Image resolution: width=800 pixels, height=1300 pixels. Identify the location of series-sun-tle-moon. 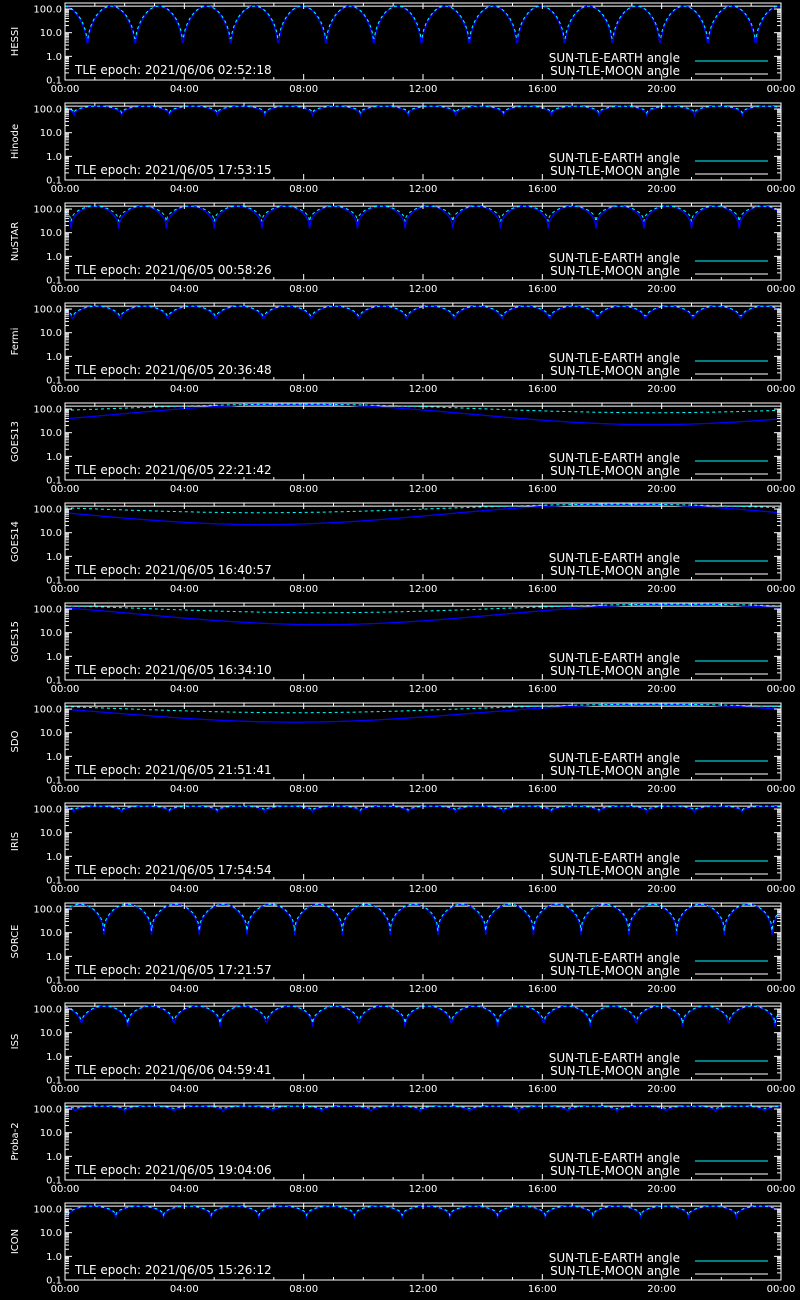
(423, 217).